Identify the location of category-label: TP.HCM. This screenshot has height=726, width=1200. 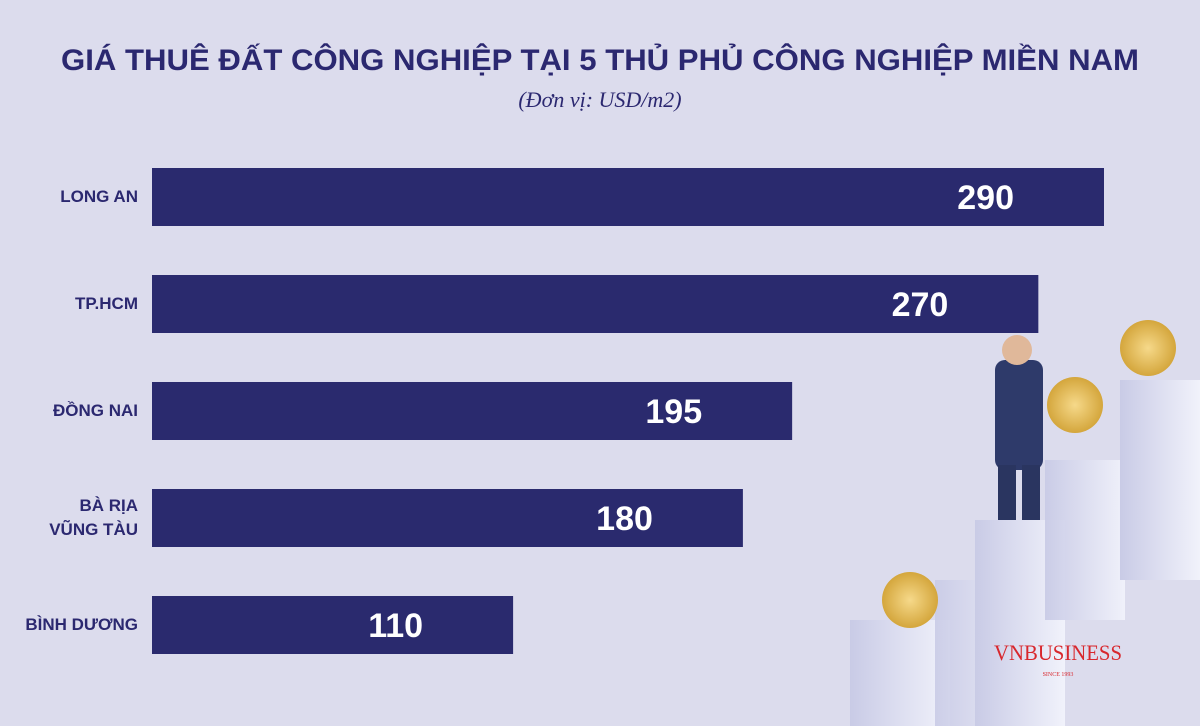
(106, 303).